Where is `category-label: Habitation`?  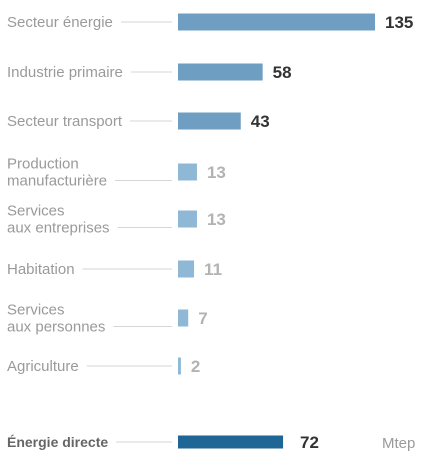 category-label: Habitation is located at coordinates (41, 269).